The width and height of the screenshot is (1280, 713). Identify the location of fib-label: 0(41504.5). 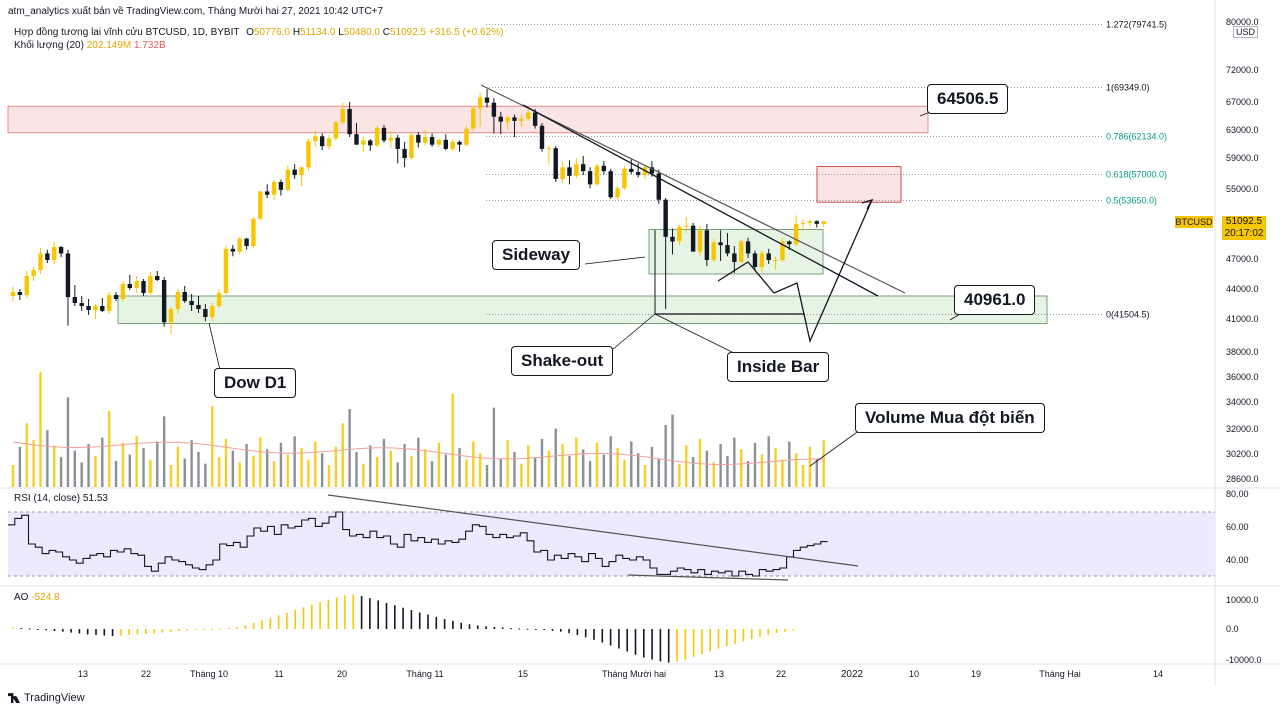
(1128, 315).